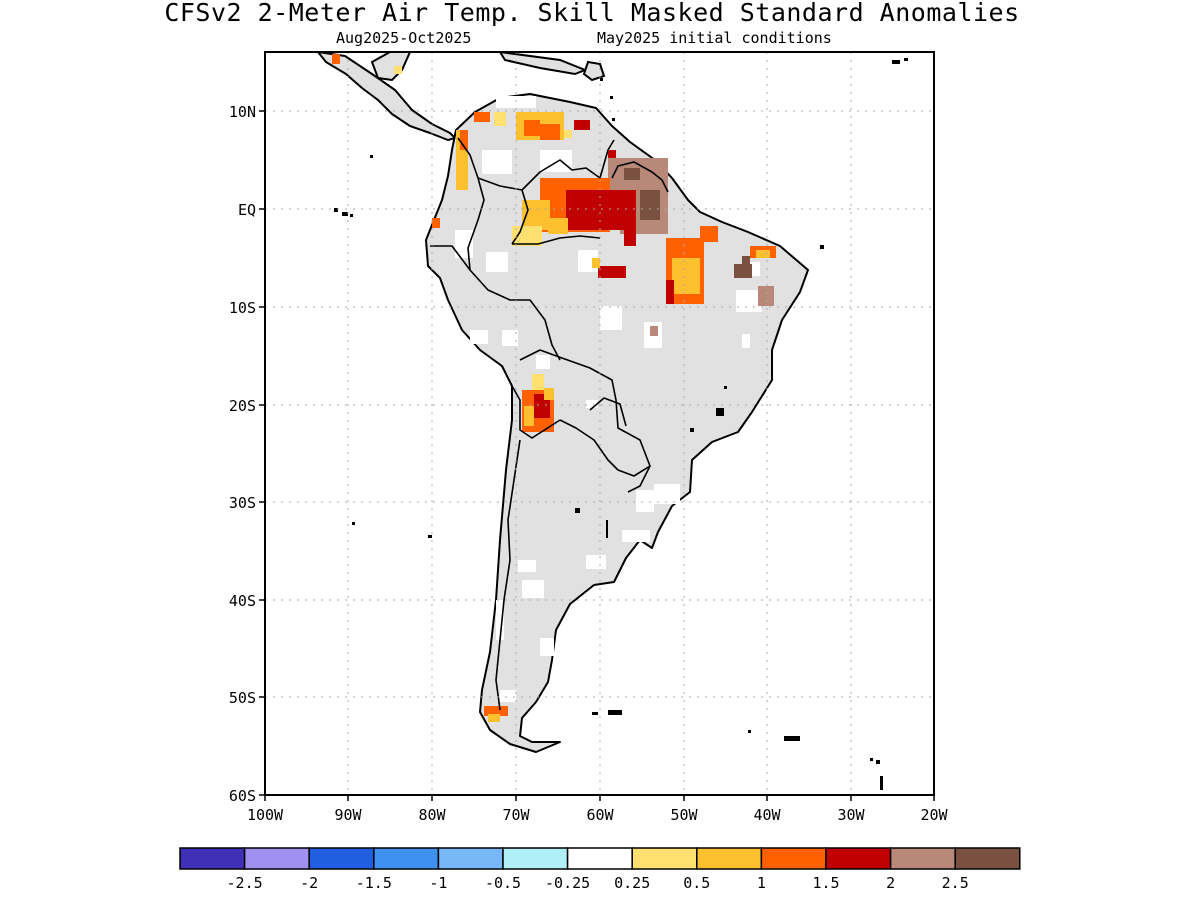 The image size is (1200, 900). I want to click on lat-tick-label: EQ, so click(247, 210).